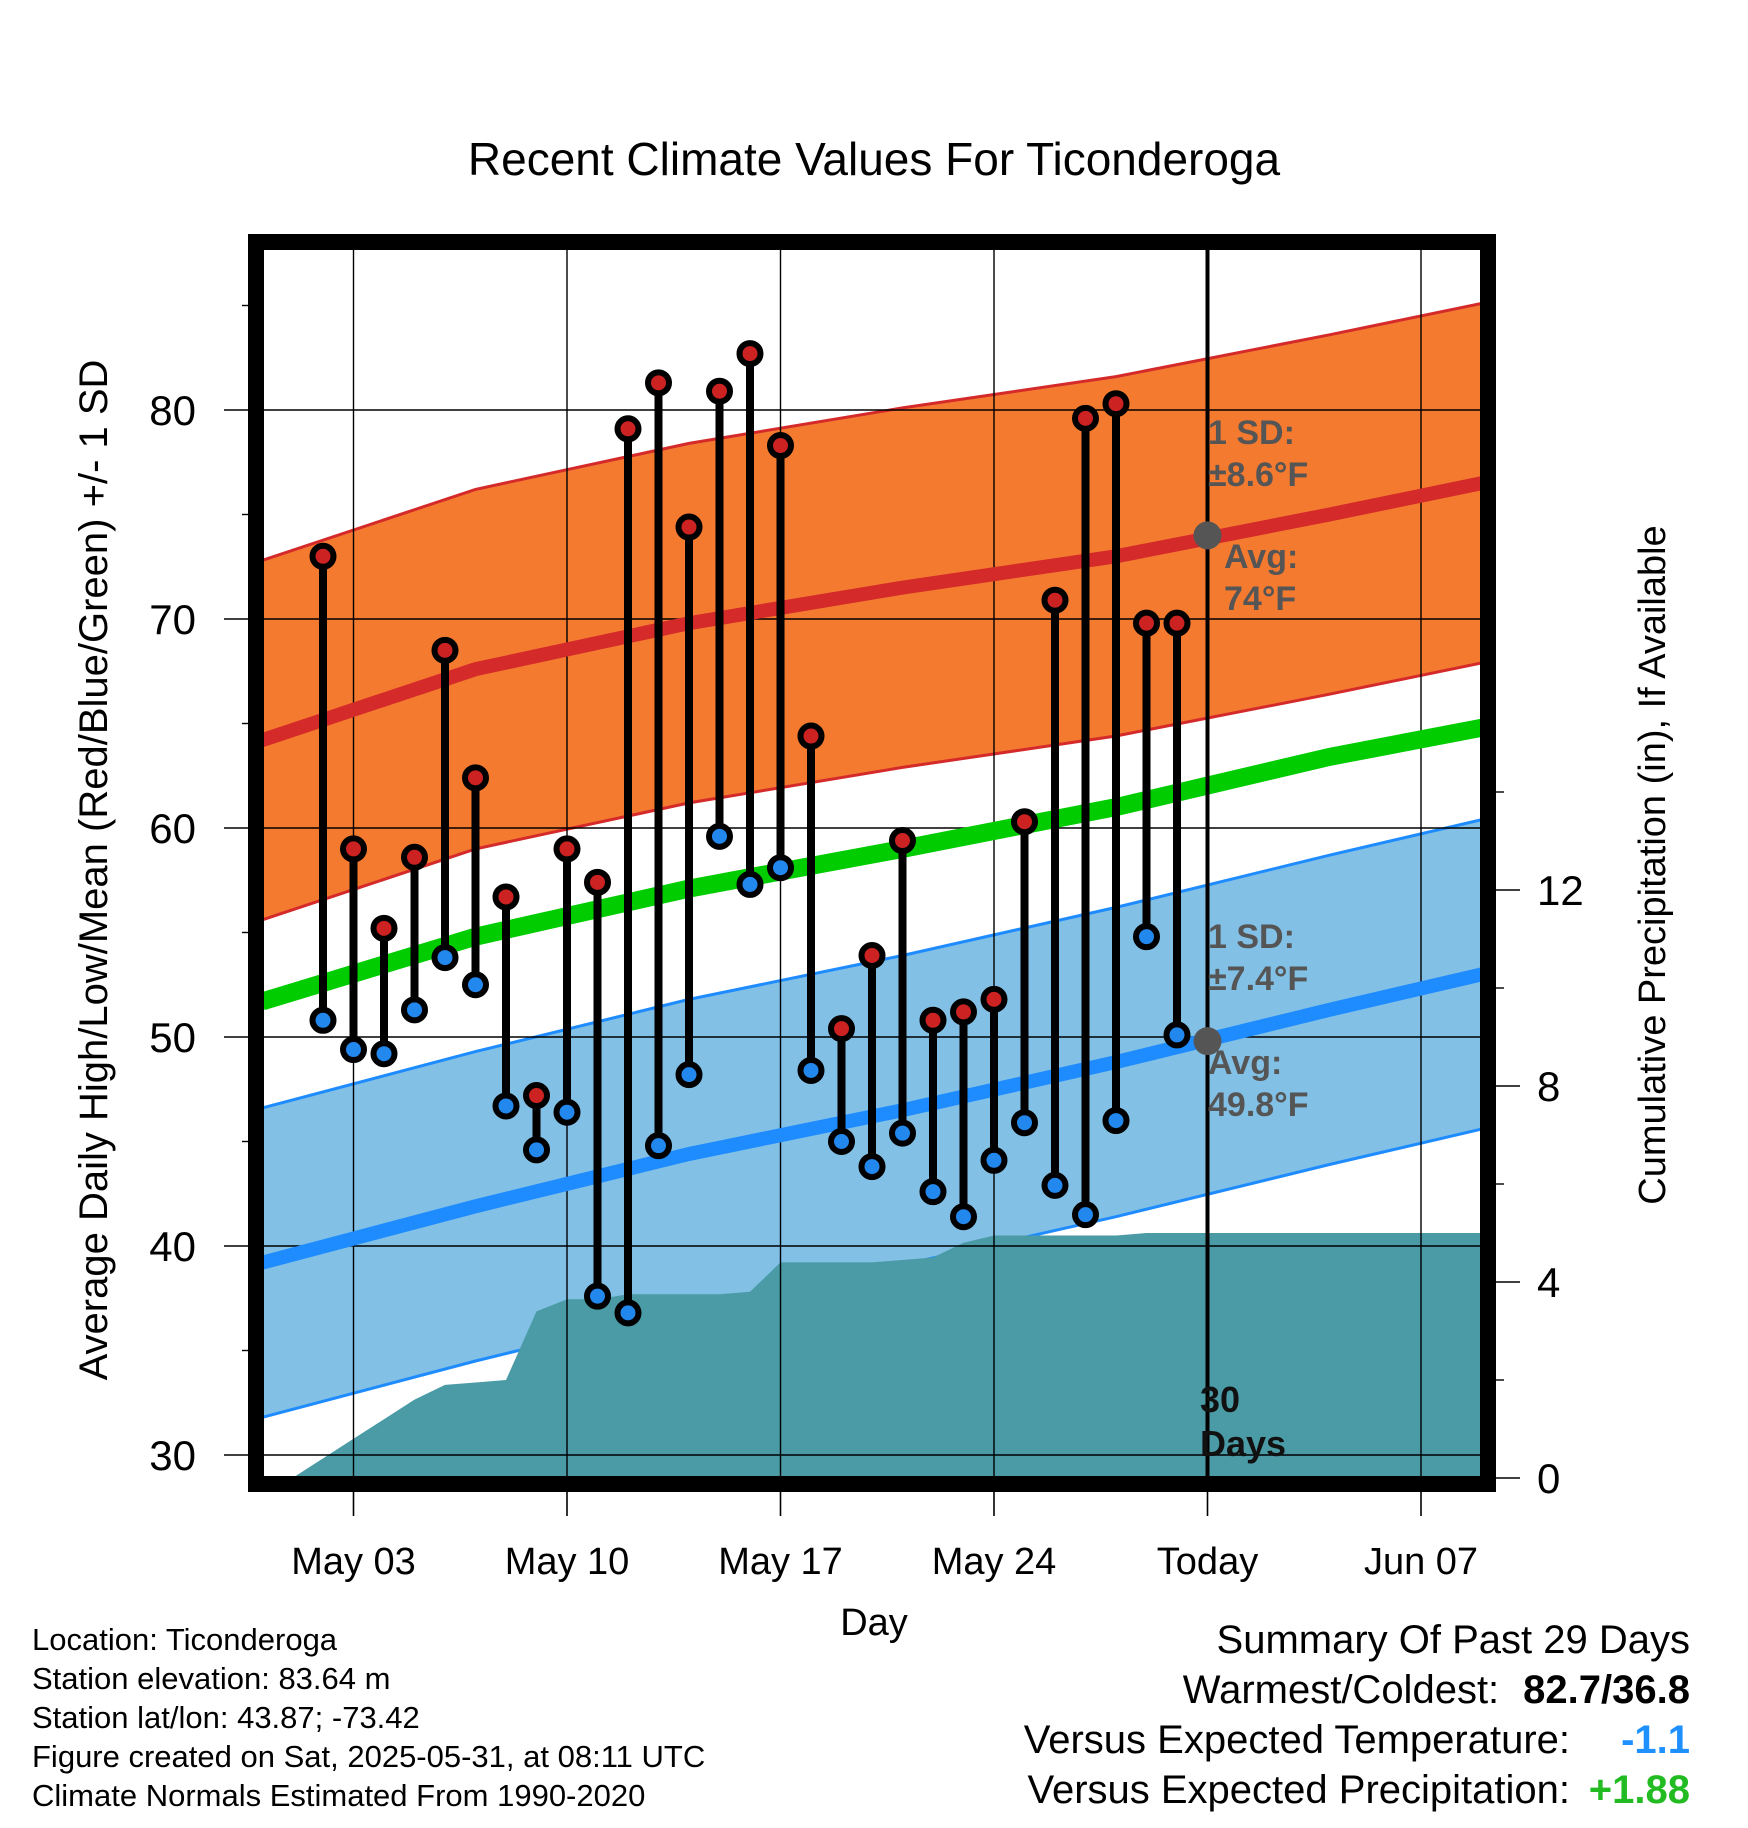  Describe the element at coordinates (1261, 578) in the screenshot. I see `high-avg-annotation: Avg: 74°F` at that location.